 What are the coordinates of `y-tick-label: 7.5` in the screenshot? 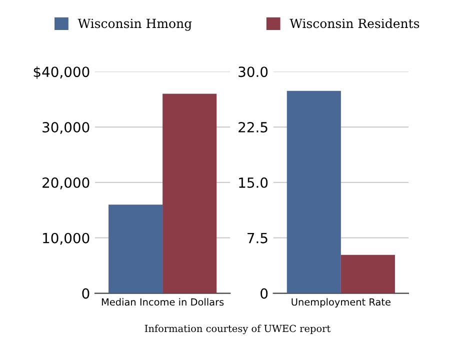 It's located at (258, 238).